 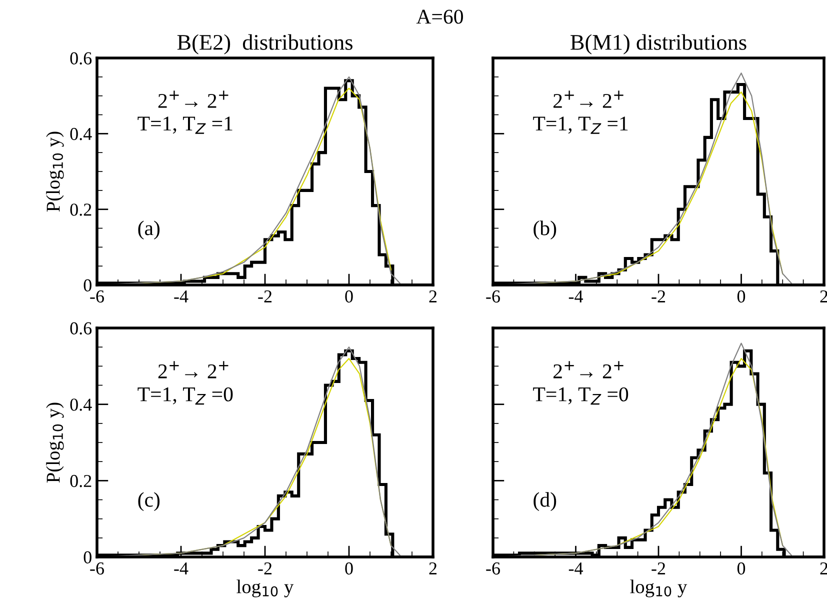 I want to click on chart-title: B(E2) distributions, so click(x=264, y=44).